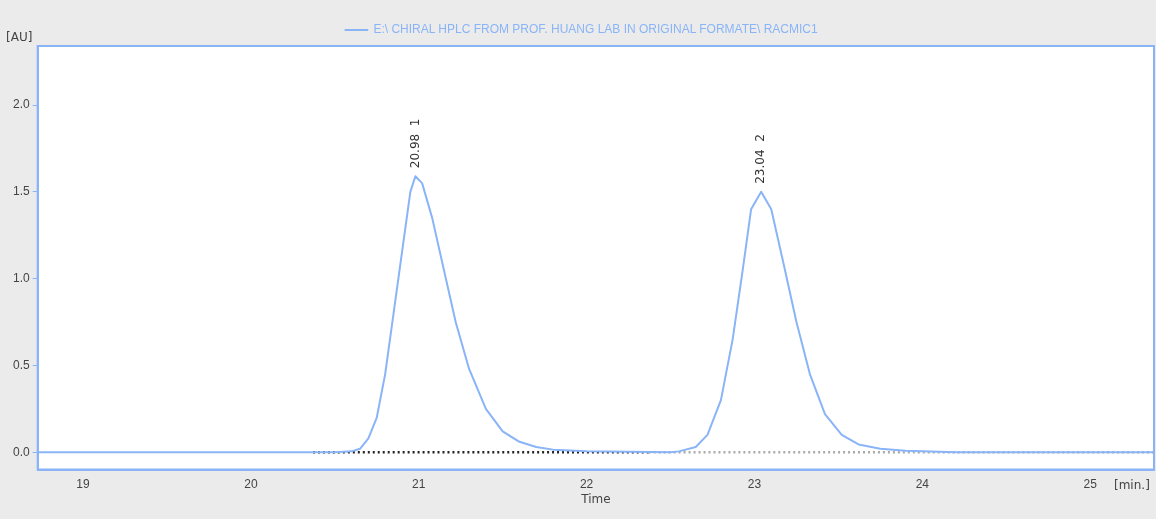 This screenshot has width=1156, height=519. Describe the element at coordinates (419, 484) in the screenshot. I see `x-tick-label: 21` at that location.